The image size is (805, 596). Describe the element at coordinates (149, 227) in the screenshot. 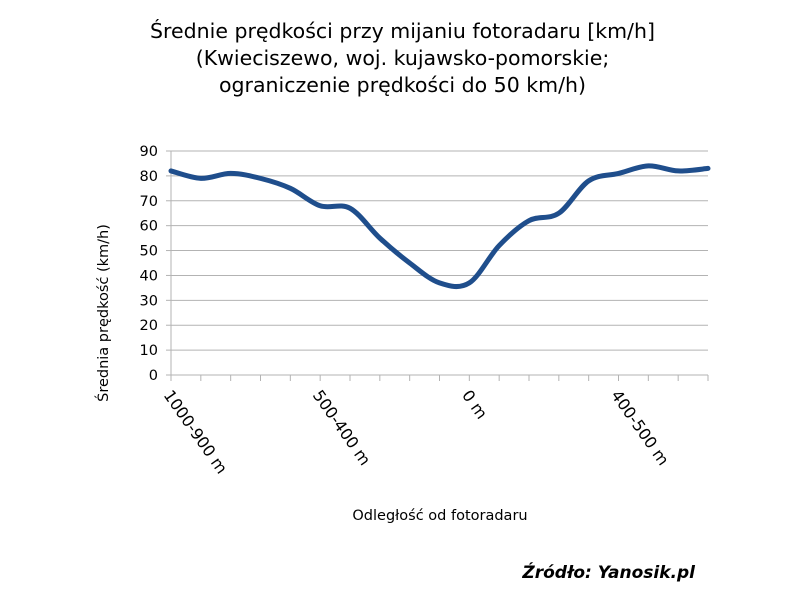

I see `y-tick-label: 60` at that location.